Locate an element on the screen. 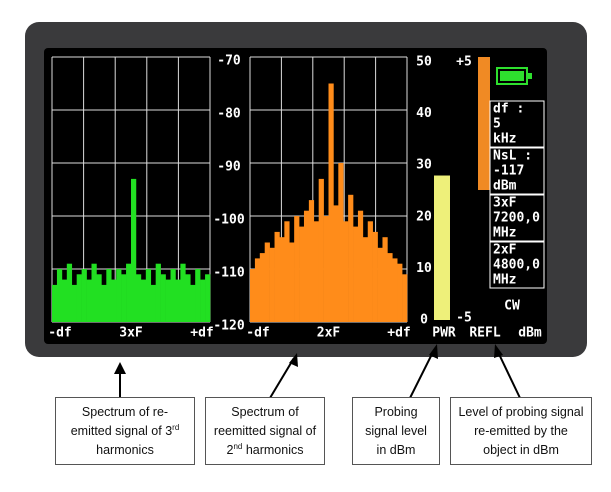 This screenshot has height=492, width=611. mode: CW is located at coordinates (512, 306).